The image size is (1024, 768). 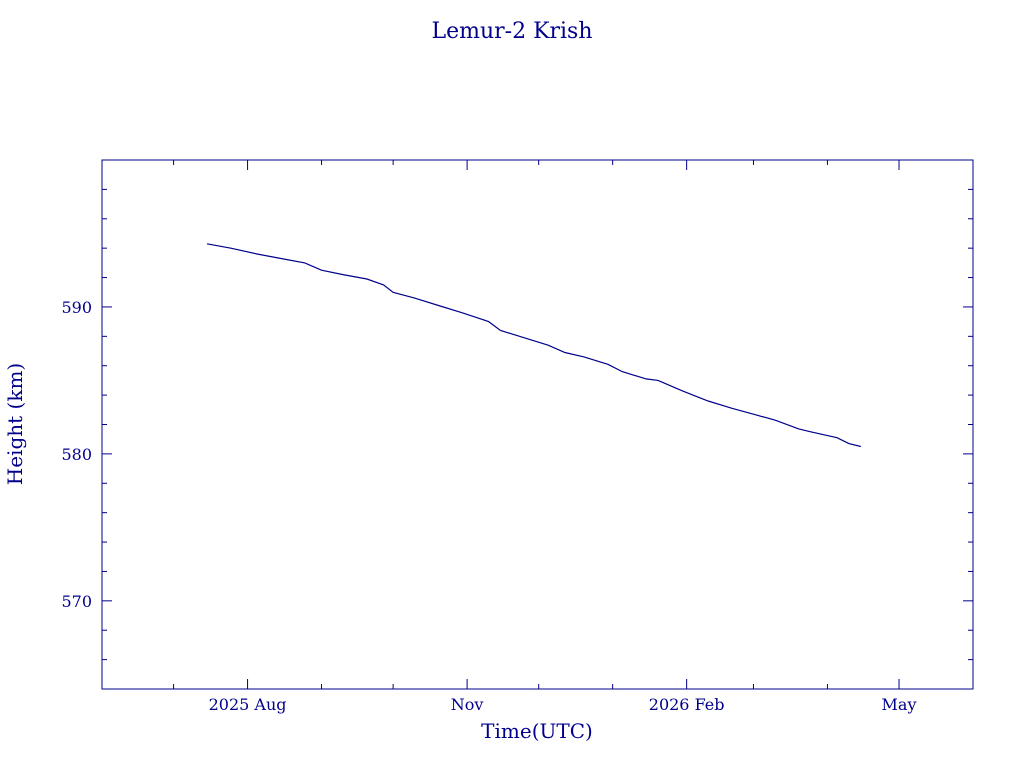 What do you see at coordinates (899, 704) in the screenshot?
I see `x-tick-label: May` at bounding box center [899, 704].